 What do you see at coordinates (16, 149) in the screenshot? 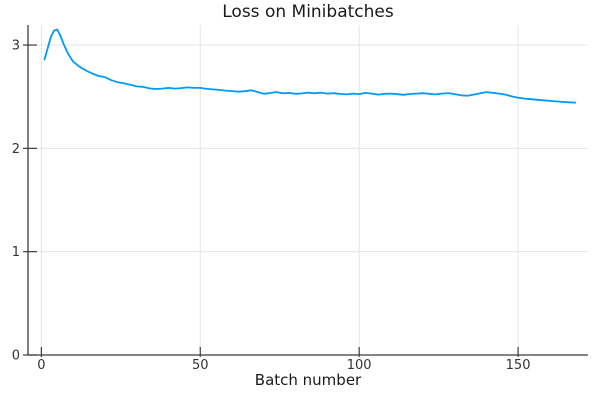
I see `y-tick-label: 2` at bounding box center [16, 149].